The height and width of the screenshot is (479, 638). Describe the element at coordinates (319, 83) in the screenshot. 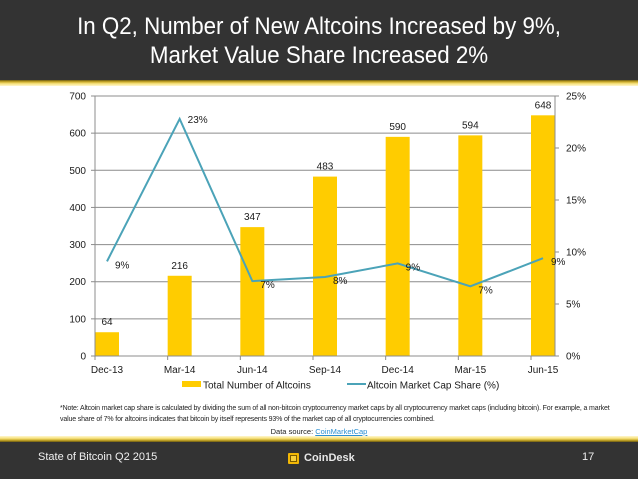

I see `header-gold-divider` at that location.